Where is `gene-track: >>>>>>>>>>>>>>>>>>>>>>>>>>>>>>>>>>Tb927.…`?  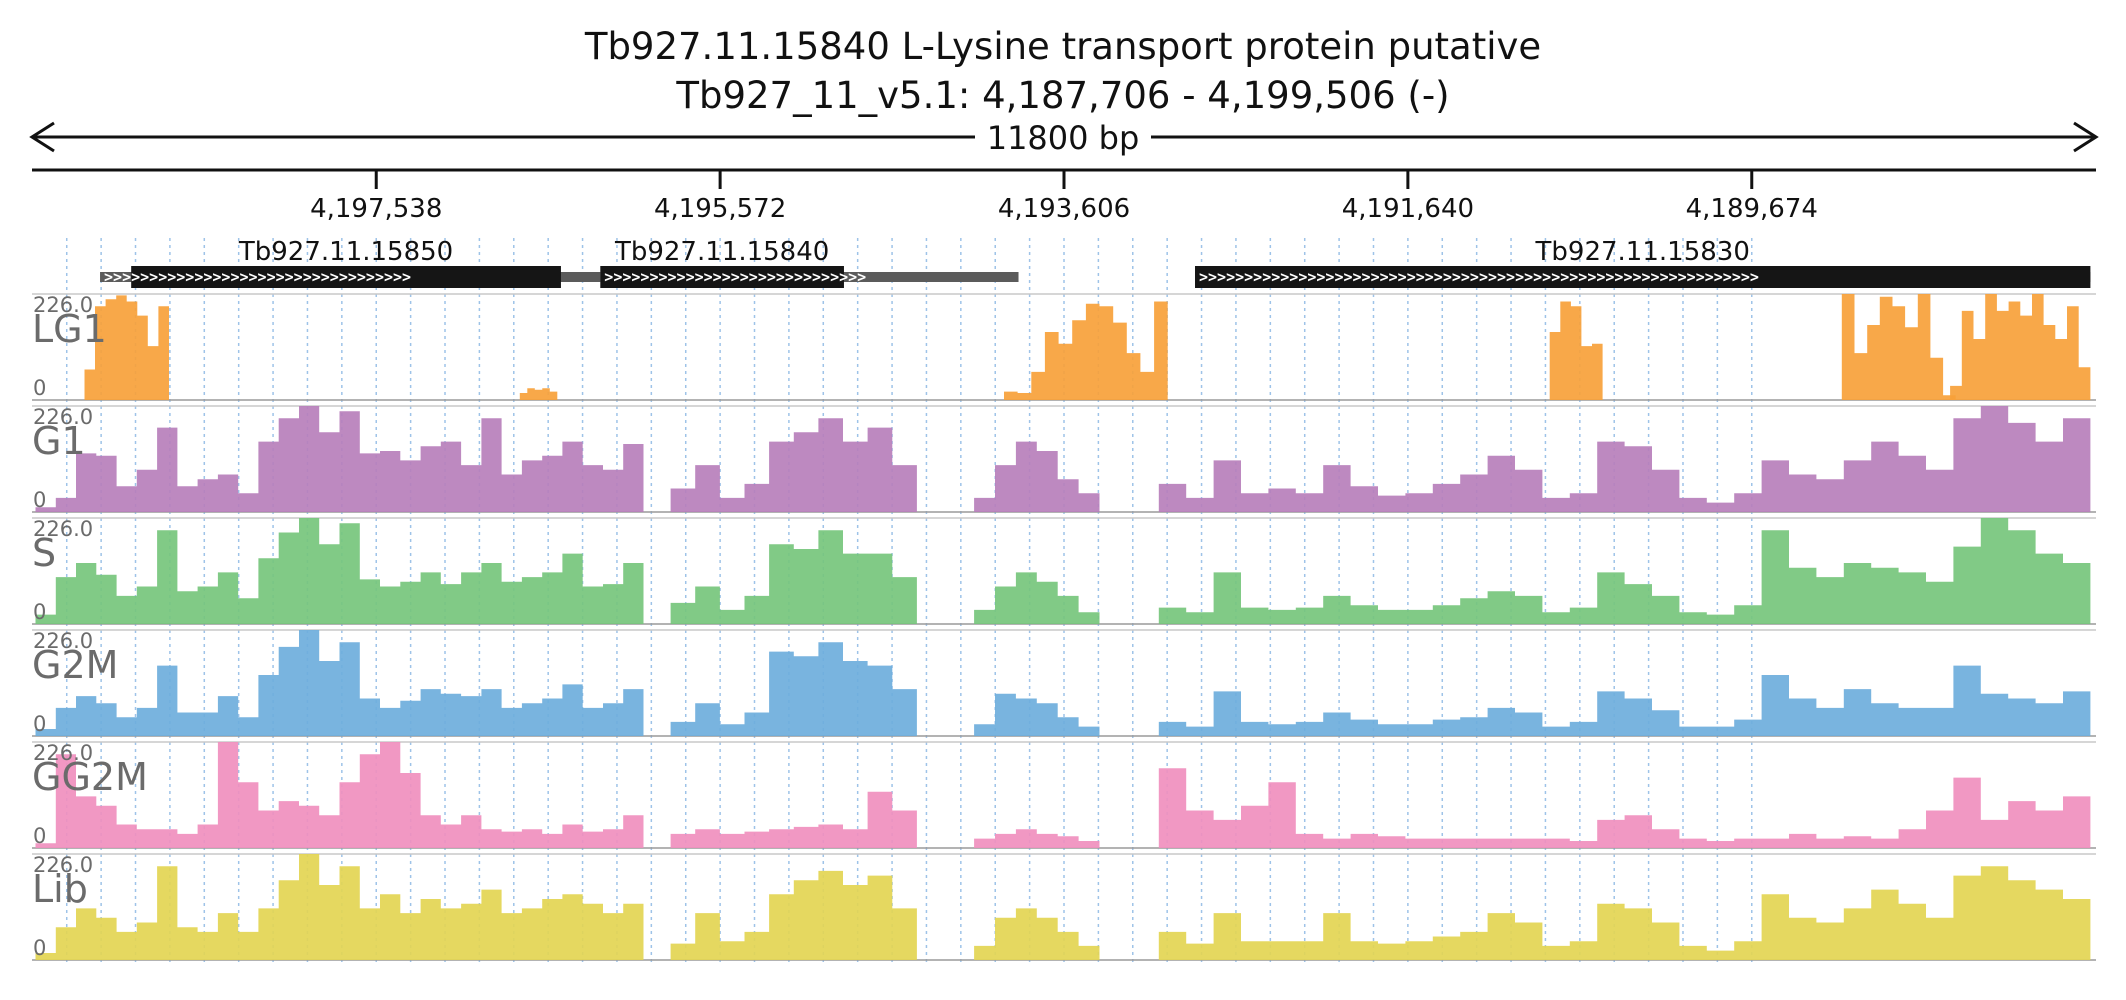
gene-track: >>>>>>>>>>>>>>>>>>>>>>>>>>>>>>>>>>Tb927.… is located at coordinates (1095, 262).